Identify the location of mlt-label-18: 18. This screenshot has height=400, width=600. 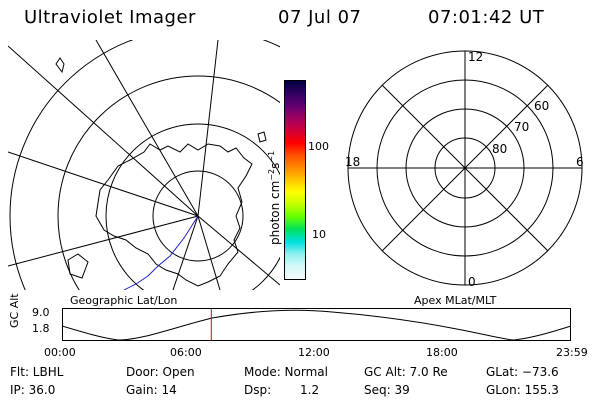
(352, 162).